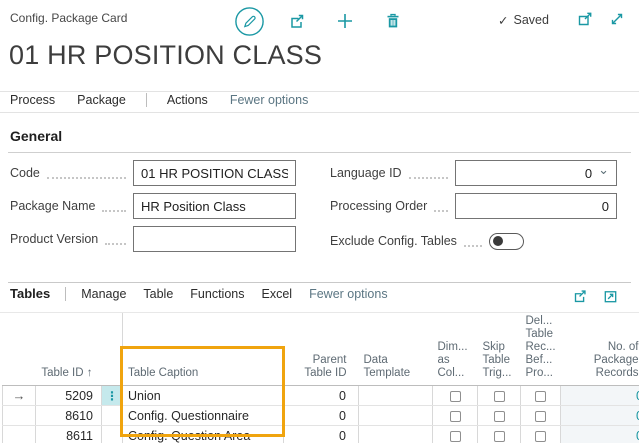  What do you see at coordinates (536, 173) in the screenshot?
I see `language-id-input: 0 ⌄` at bounding box center [536, 173].